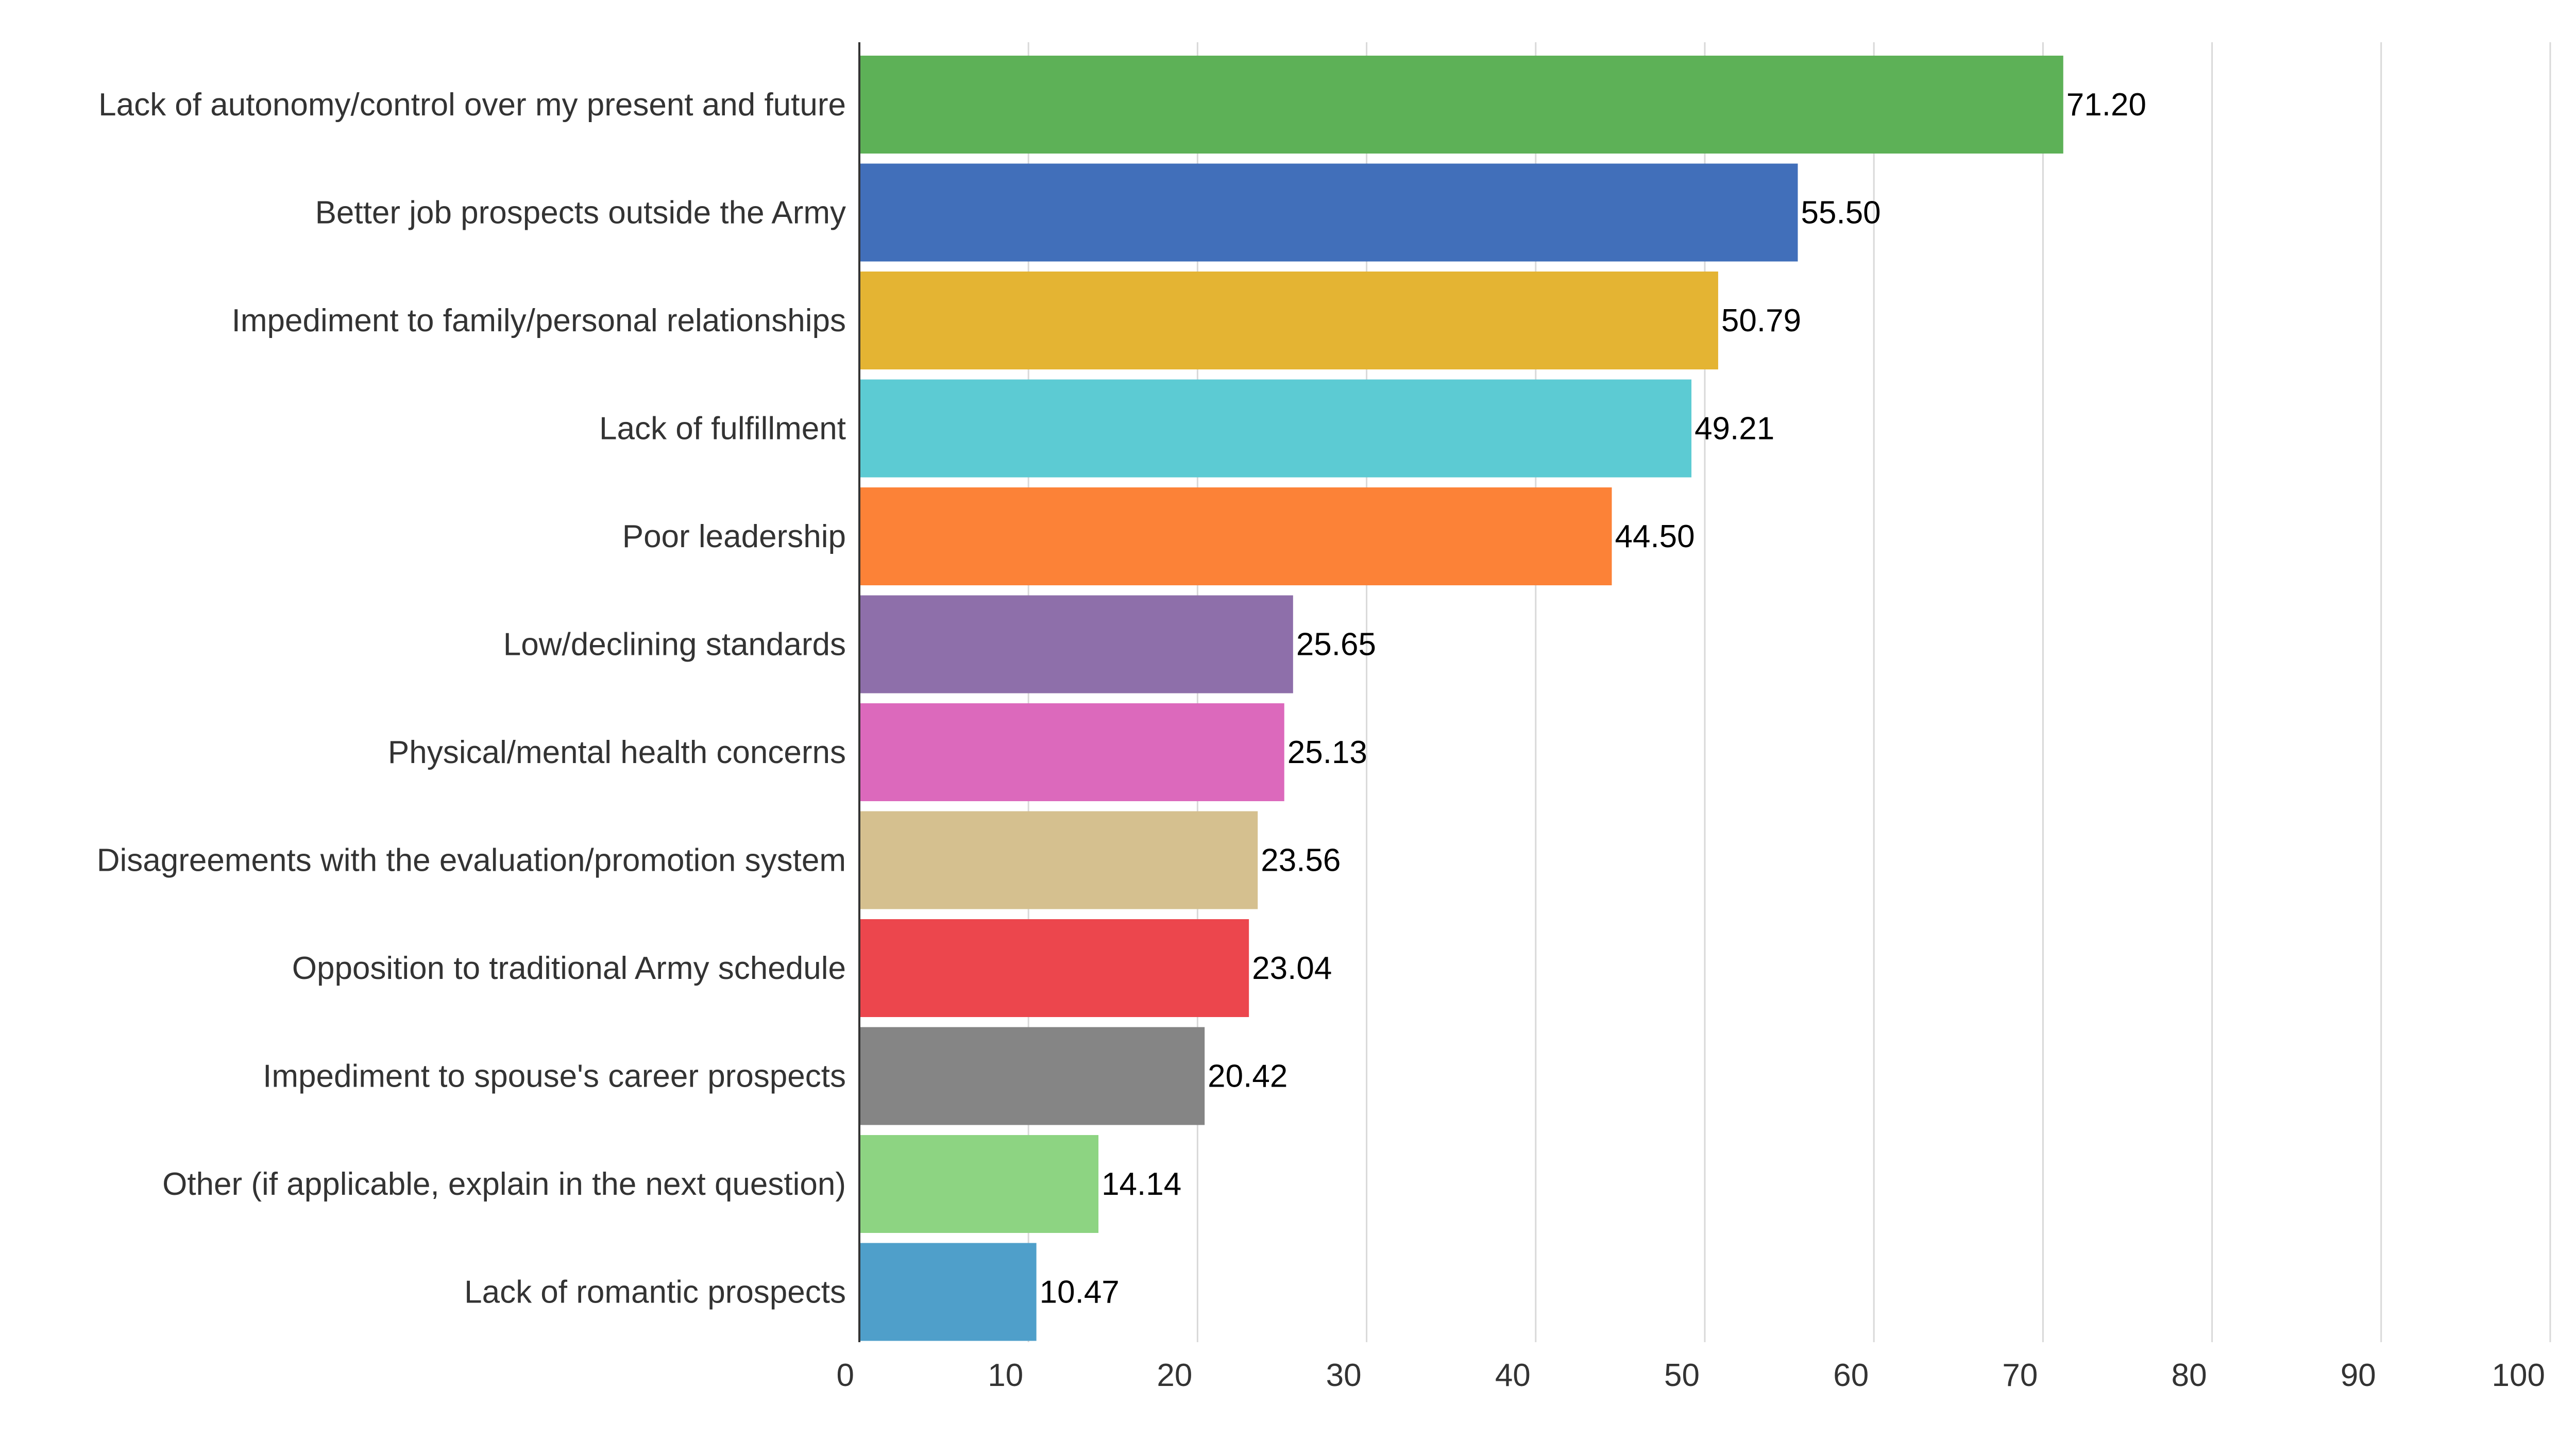 Image resolution: width=2576 pixels, height=1438 pixels. Describe the element at coordinates (1761, 321) in the screenshot. I see `value-label: 50.79` at that location.